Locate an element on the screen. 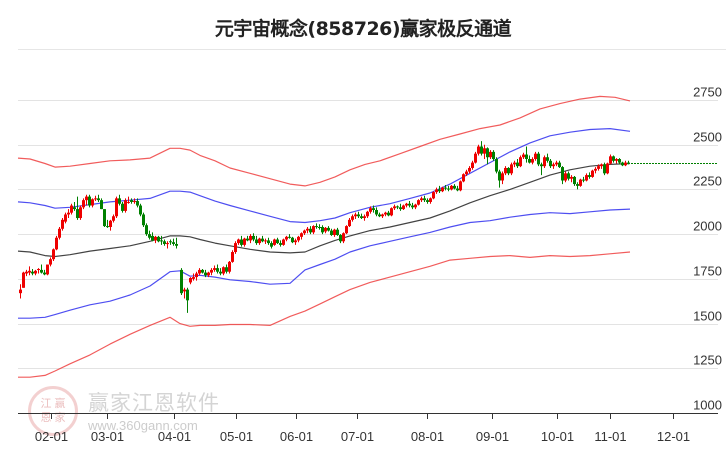 The height and width of the screenshot is (450, 726). x-tick-label: 10-01 is located at coordinates (557, 436).